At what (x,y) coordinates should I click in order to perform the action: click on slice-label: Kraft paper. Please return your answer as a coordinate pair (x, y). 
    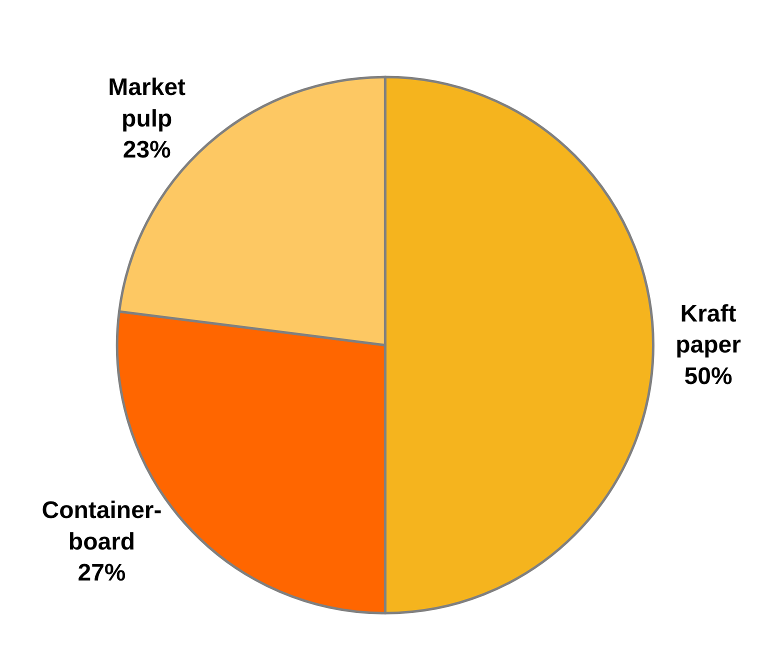
    Looking at the image, I should click on (708, 329).